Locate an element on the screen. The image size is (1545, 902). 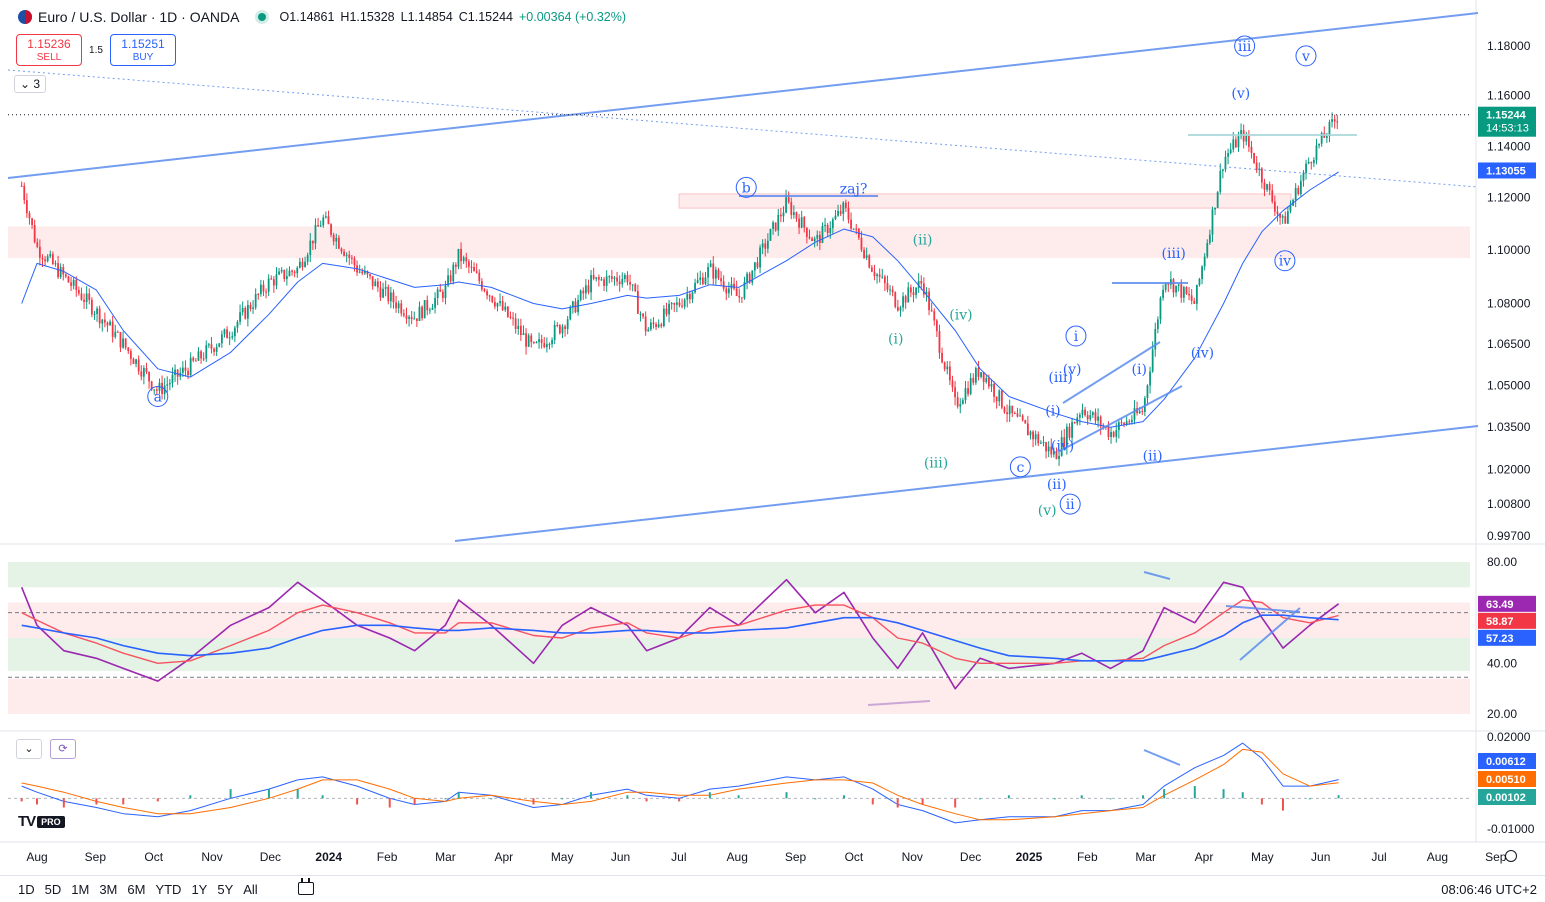
timeframe-1: 5D is located at coordinates (53, 889).